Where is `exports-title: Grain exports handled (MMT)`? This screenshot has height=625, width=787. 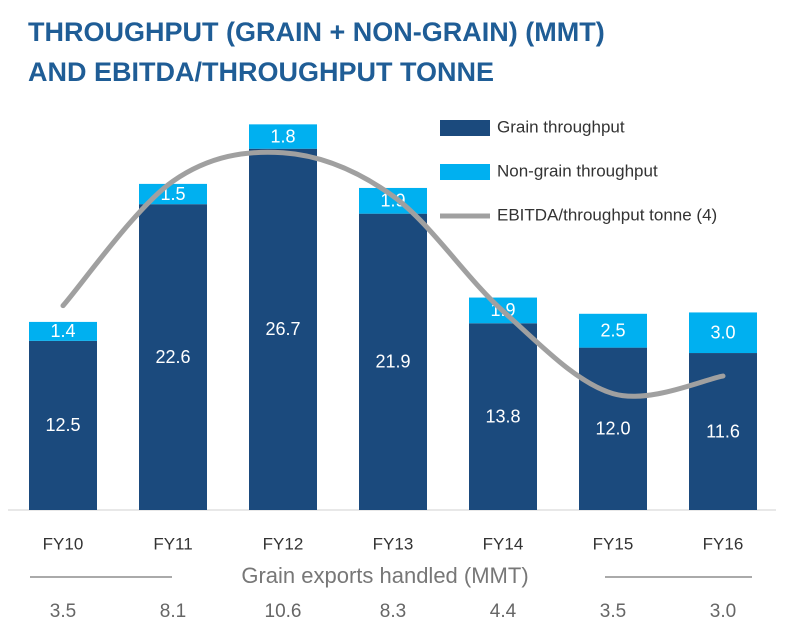 exports-title: Grain exports handled (MMT) is located at coordinates (384, 575).